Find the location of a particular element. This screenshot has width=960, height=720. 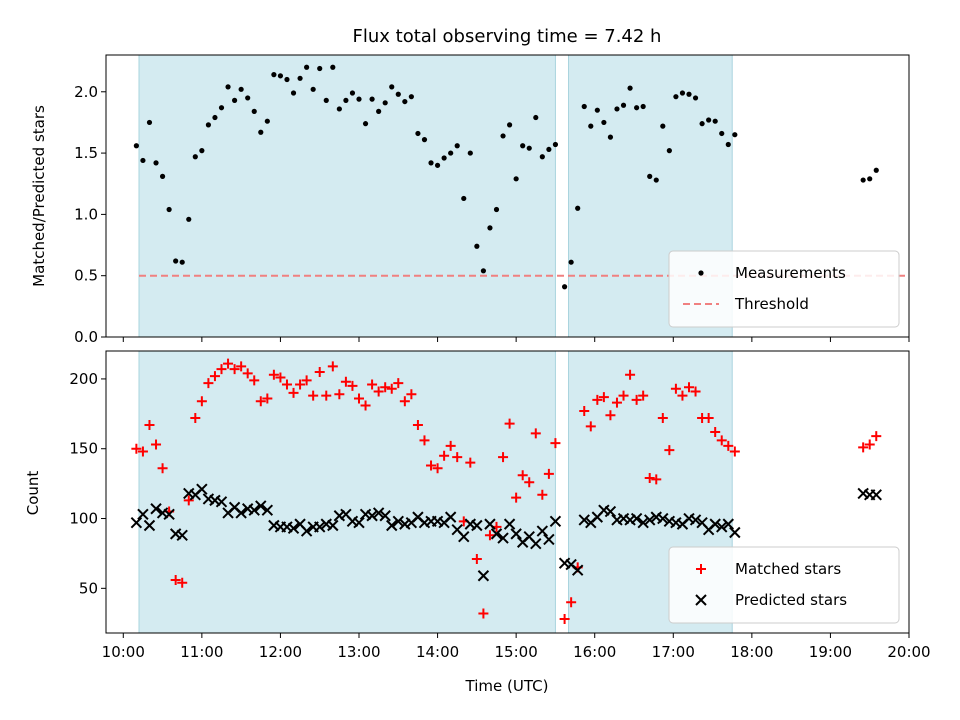

bottom-y-axis-label: Count is located at coordinates (33, 493).